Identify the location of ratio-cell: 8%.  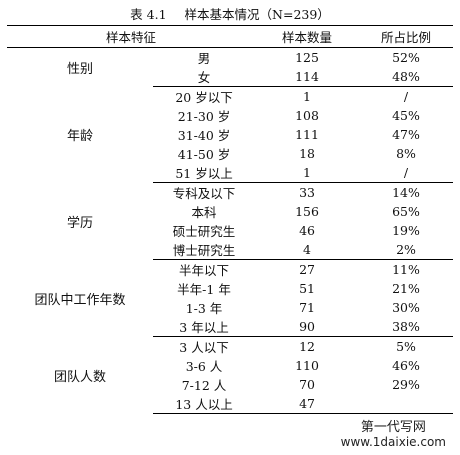
(406, 153).